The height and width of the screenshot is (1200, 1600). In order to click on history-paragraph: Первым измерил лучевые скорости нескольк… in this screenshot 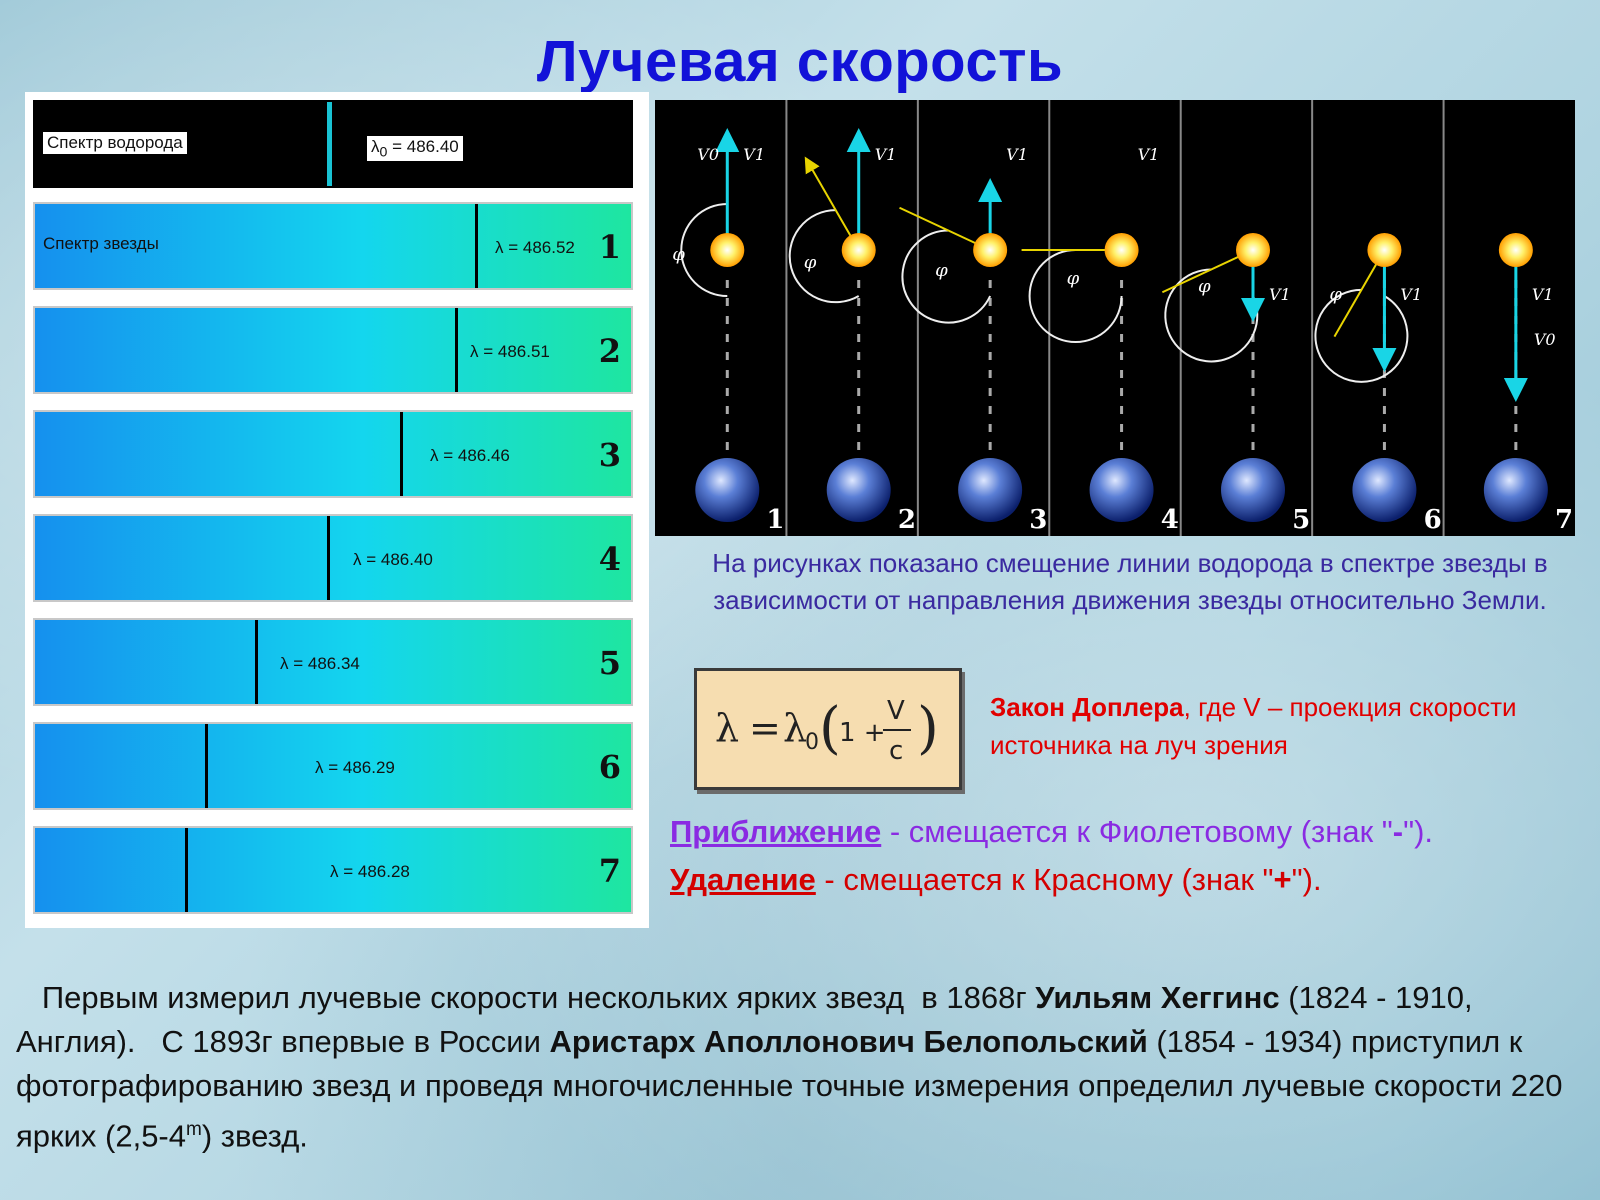, I will do `click(789, 1067)`.